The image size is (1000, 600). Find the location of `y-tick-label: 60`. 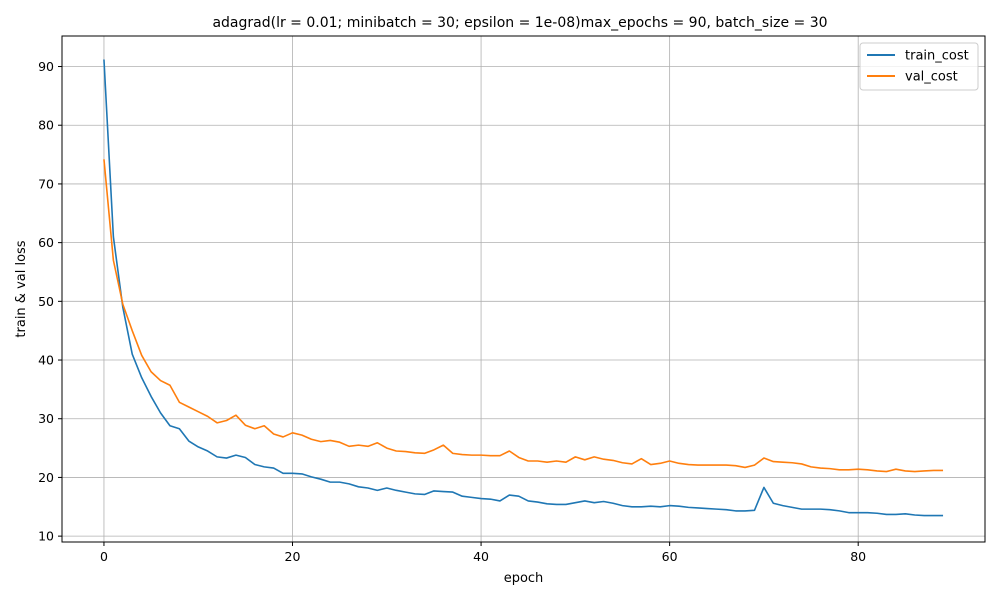

y-tick-label: 60 is located at coordinates (46, 242).